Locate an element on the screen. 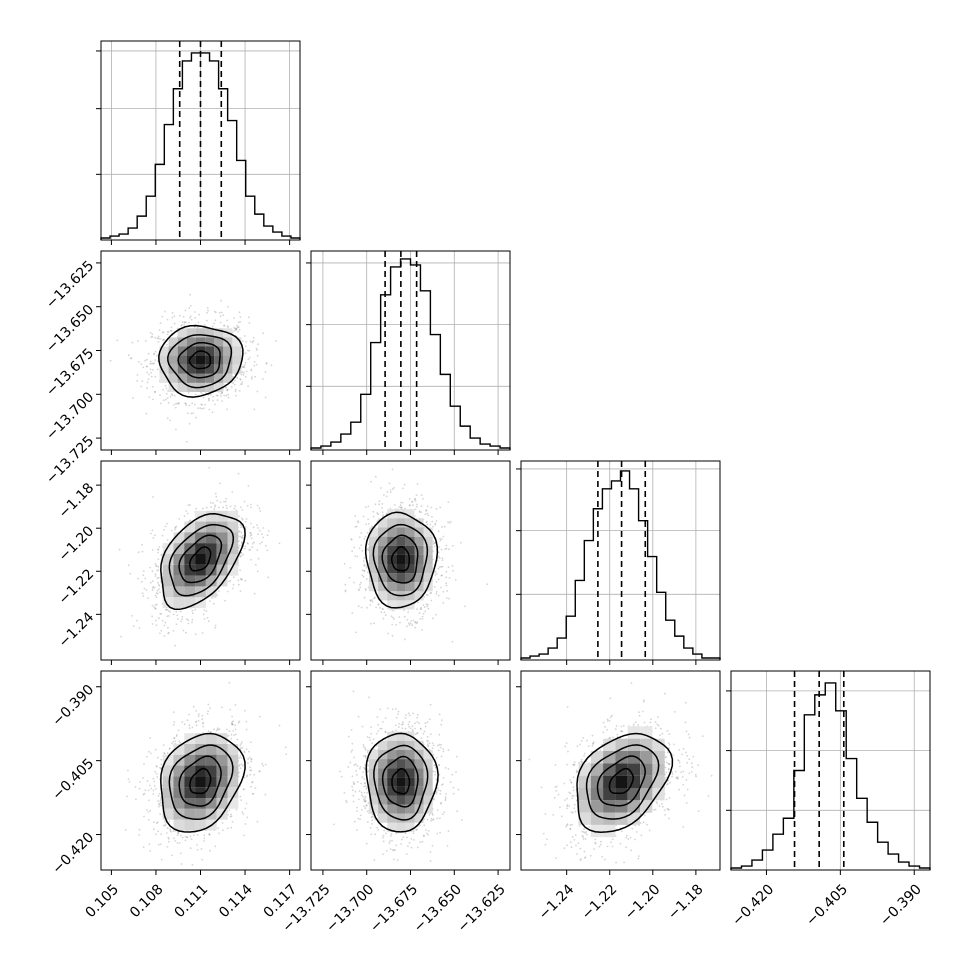  y-tick-label: −1.24 is located at coordinates (77, 630).